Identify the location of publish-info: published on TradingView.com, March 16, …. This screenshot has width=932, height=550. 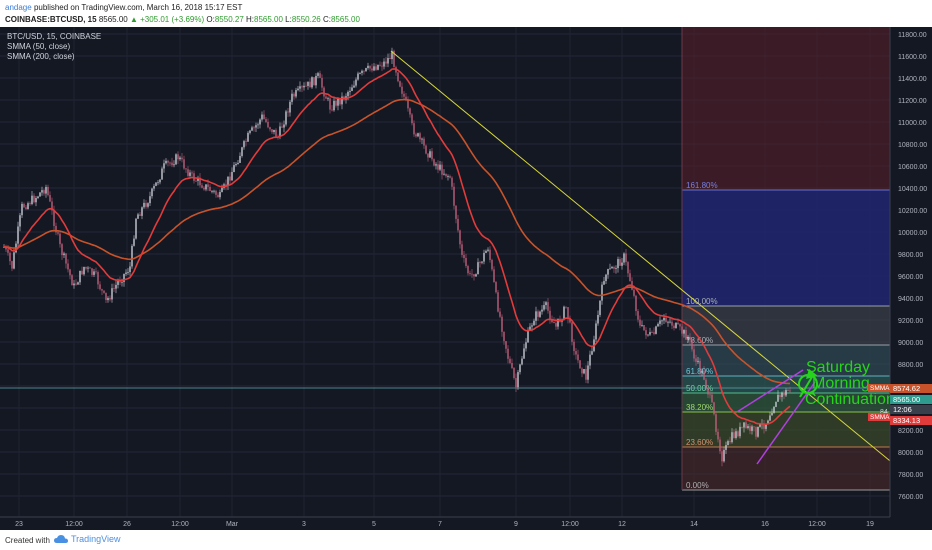
(138, 7).